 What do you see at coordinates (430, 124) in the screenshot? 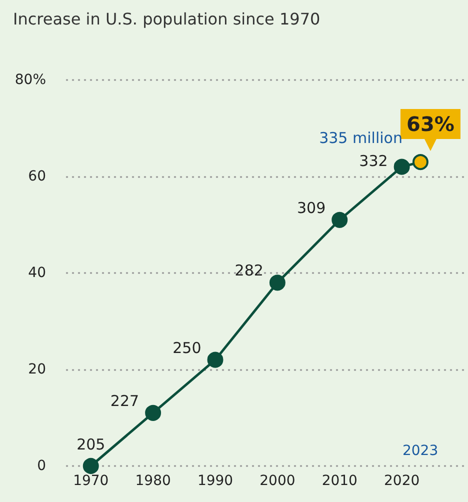
I see `annotation: 63%` at bounding box center [430, 124].